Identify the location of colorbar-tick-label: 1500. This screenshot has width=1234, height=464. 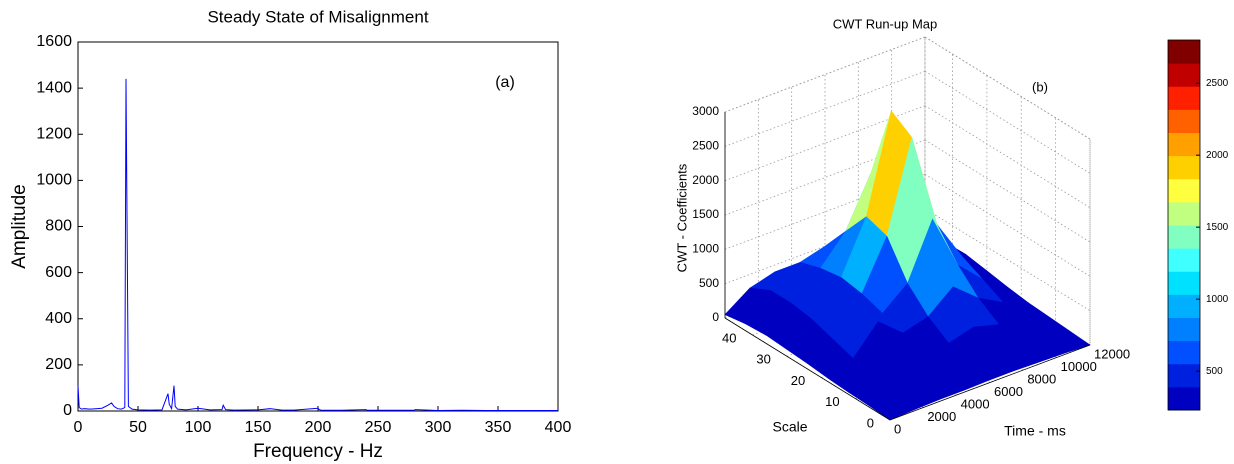
(1217, 227).